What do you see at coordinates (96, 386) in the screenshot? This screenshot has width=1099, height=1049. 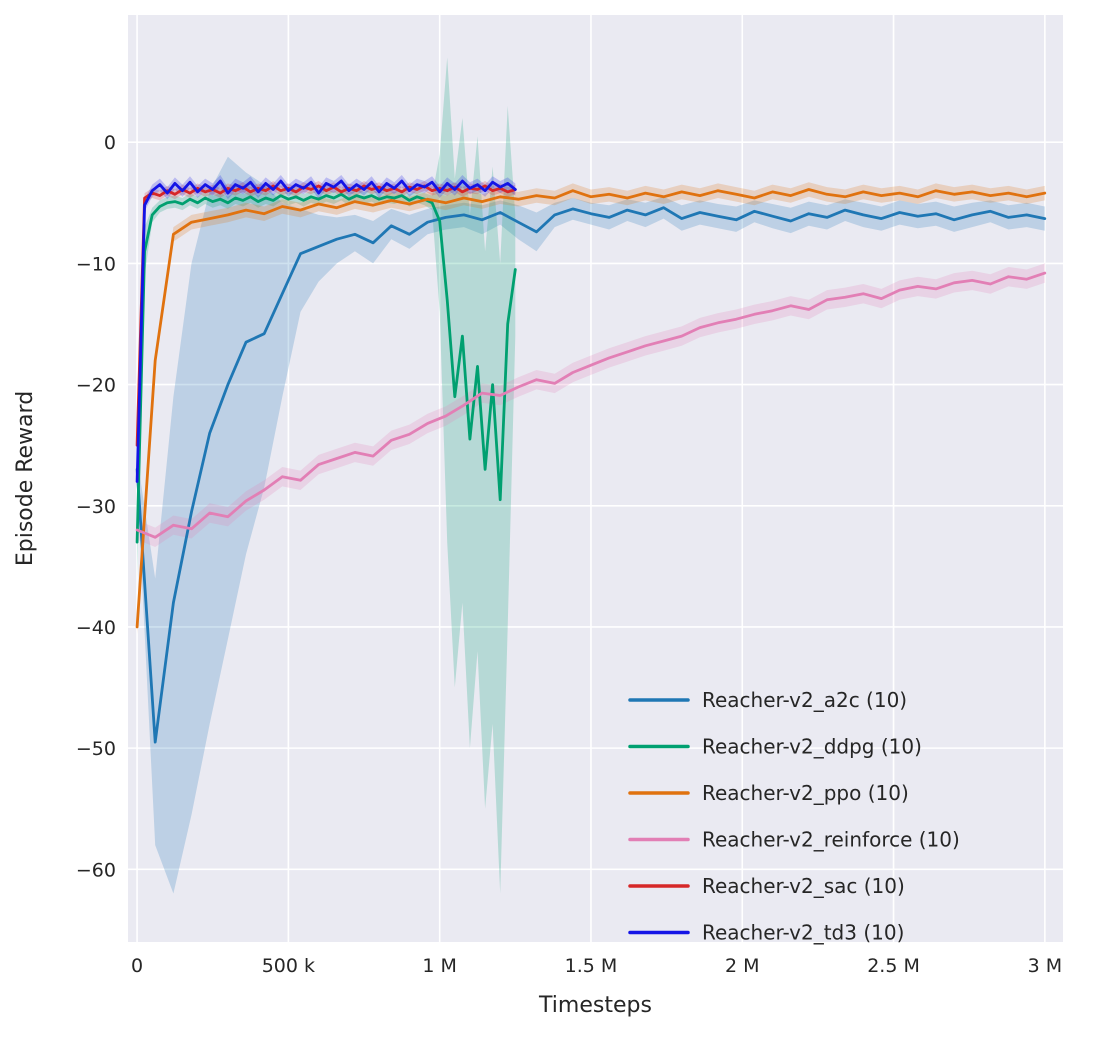 I see `y-tick-label: −20` at bounding box center [96, 386].